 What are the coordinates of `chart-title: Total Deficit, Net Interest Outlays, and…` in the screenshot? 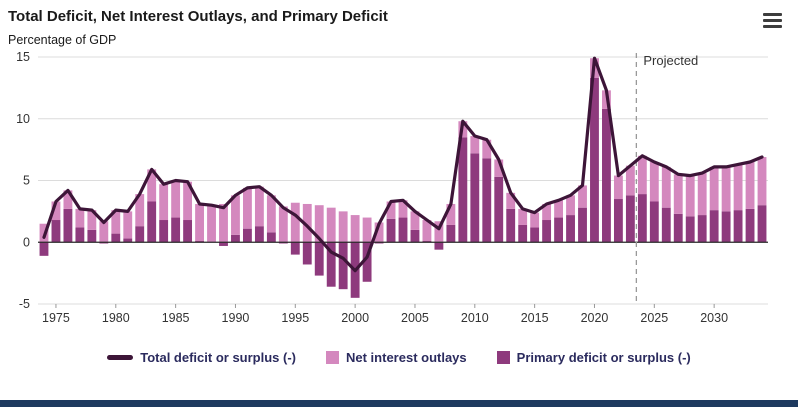 It's located at (198, 16).